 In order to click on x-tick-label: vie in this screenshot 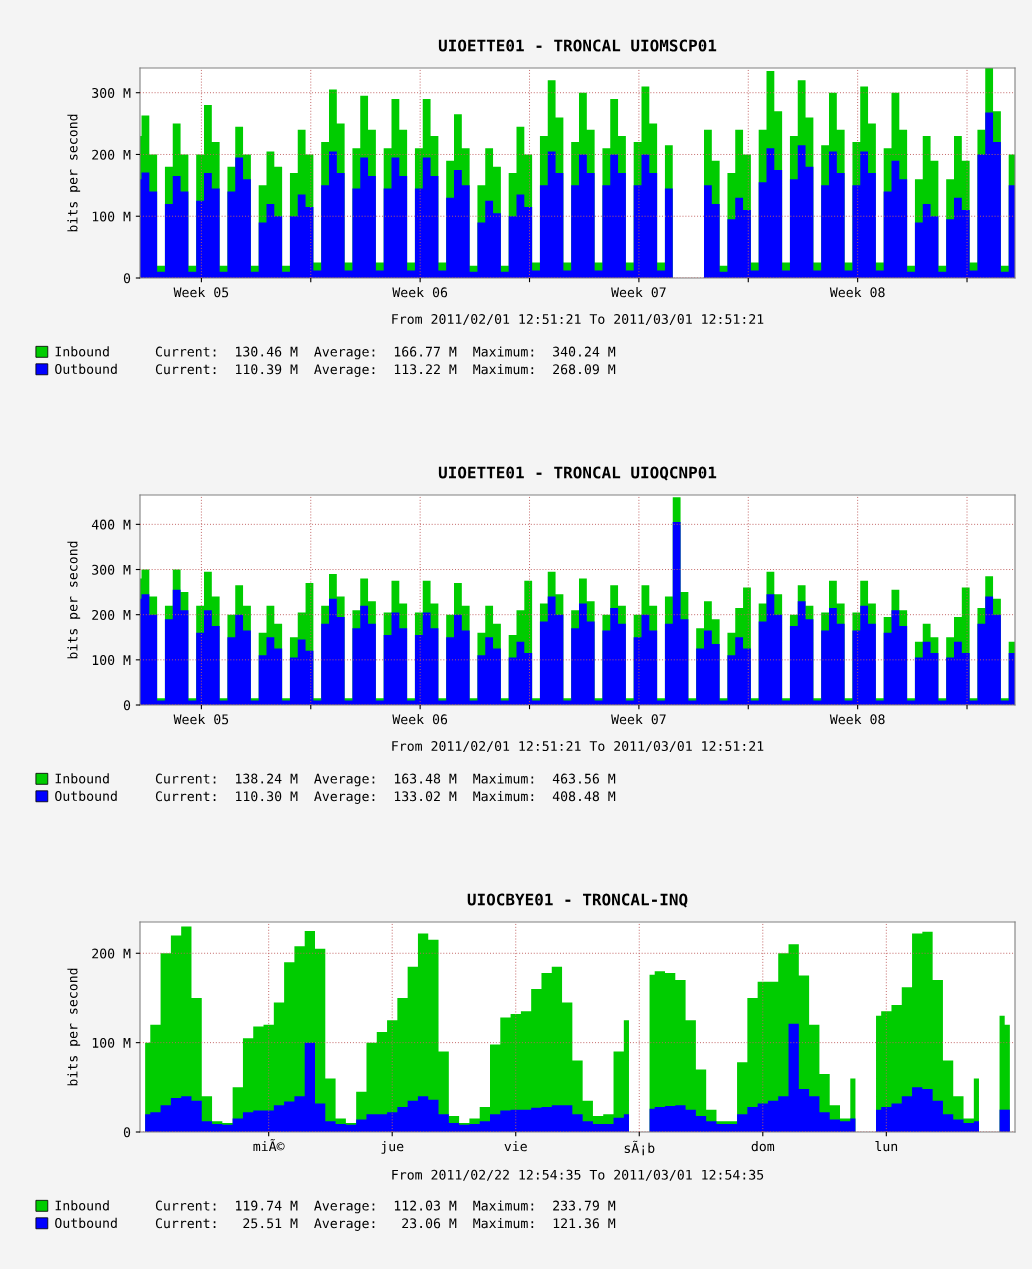, I will do `click(515, 1146)`.